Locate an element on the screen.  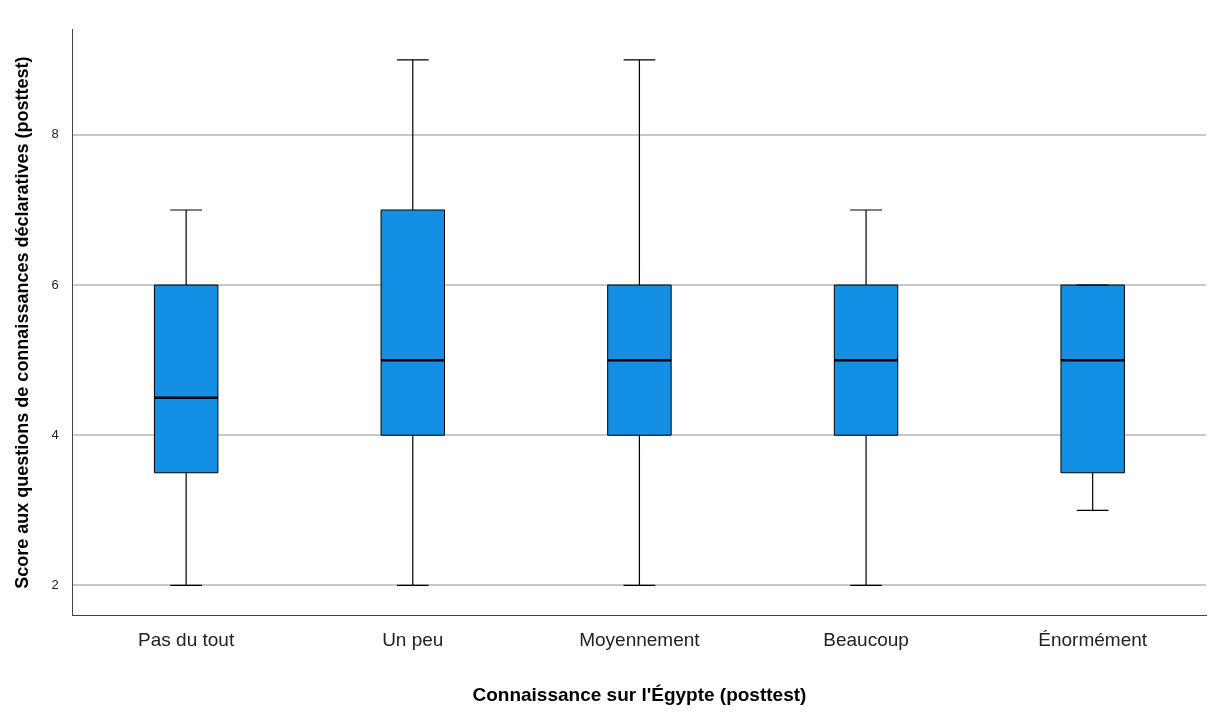
x-tick-label: Un peu is located at coordinates (413, 640).